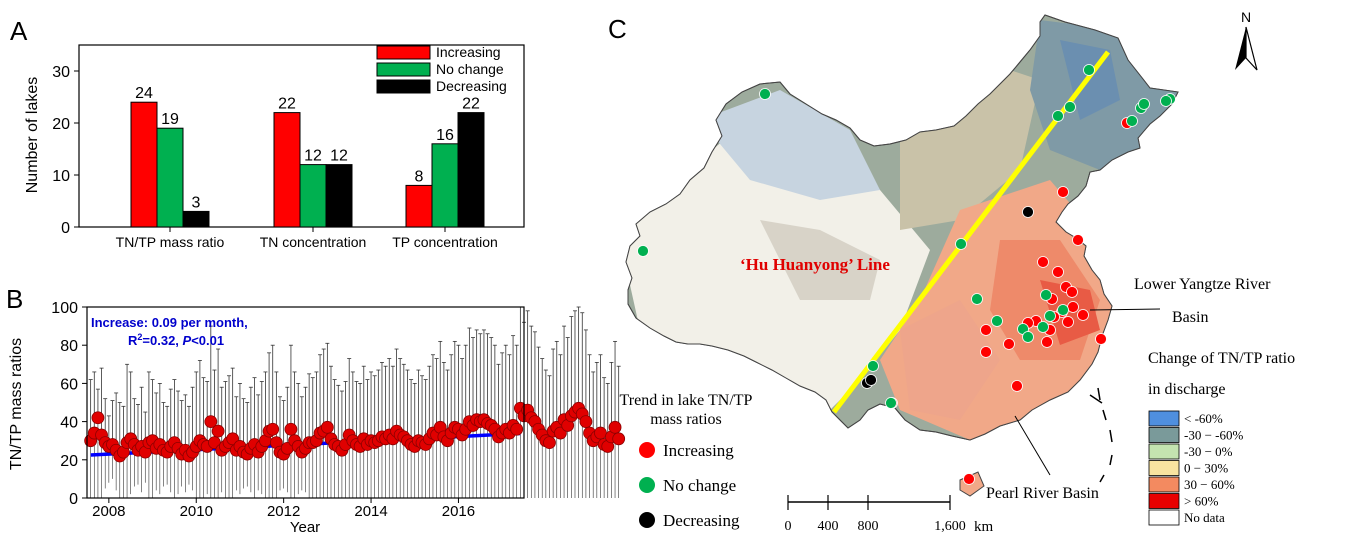 The height and width of the screenshot is (538, 1355). I want to click on trend-legend-title-2: mass ratios, so click(686, 419).